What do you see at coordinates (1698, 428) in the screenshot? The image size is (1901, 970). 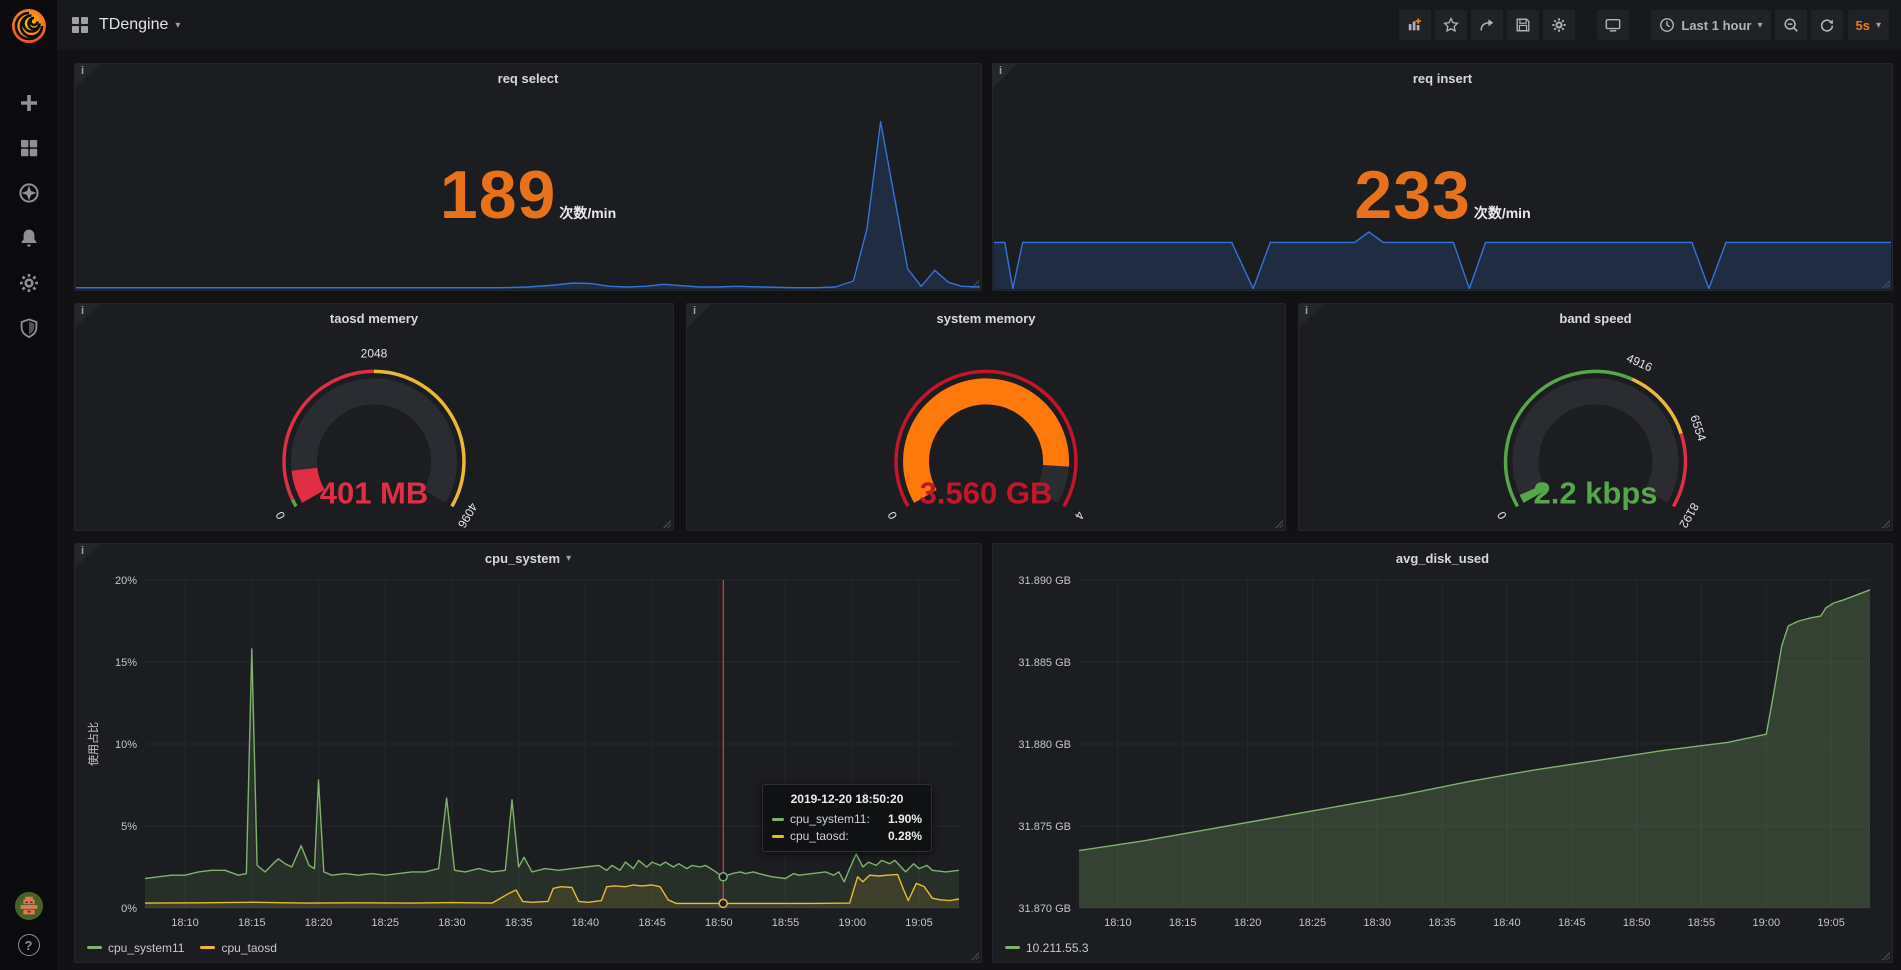 I see `gauge-scale-label: 6554` at bounding box center [1698, 428].